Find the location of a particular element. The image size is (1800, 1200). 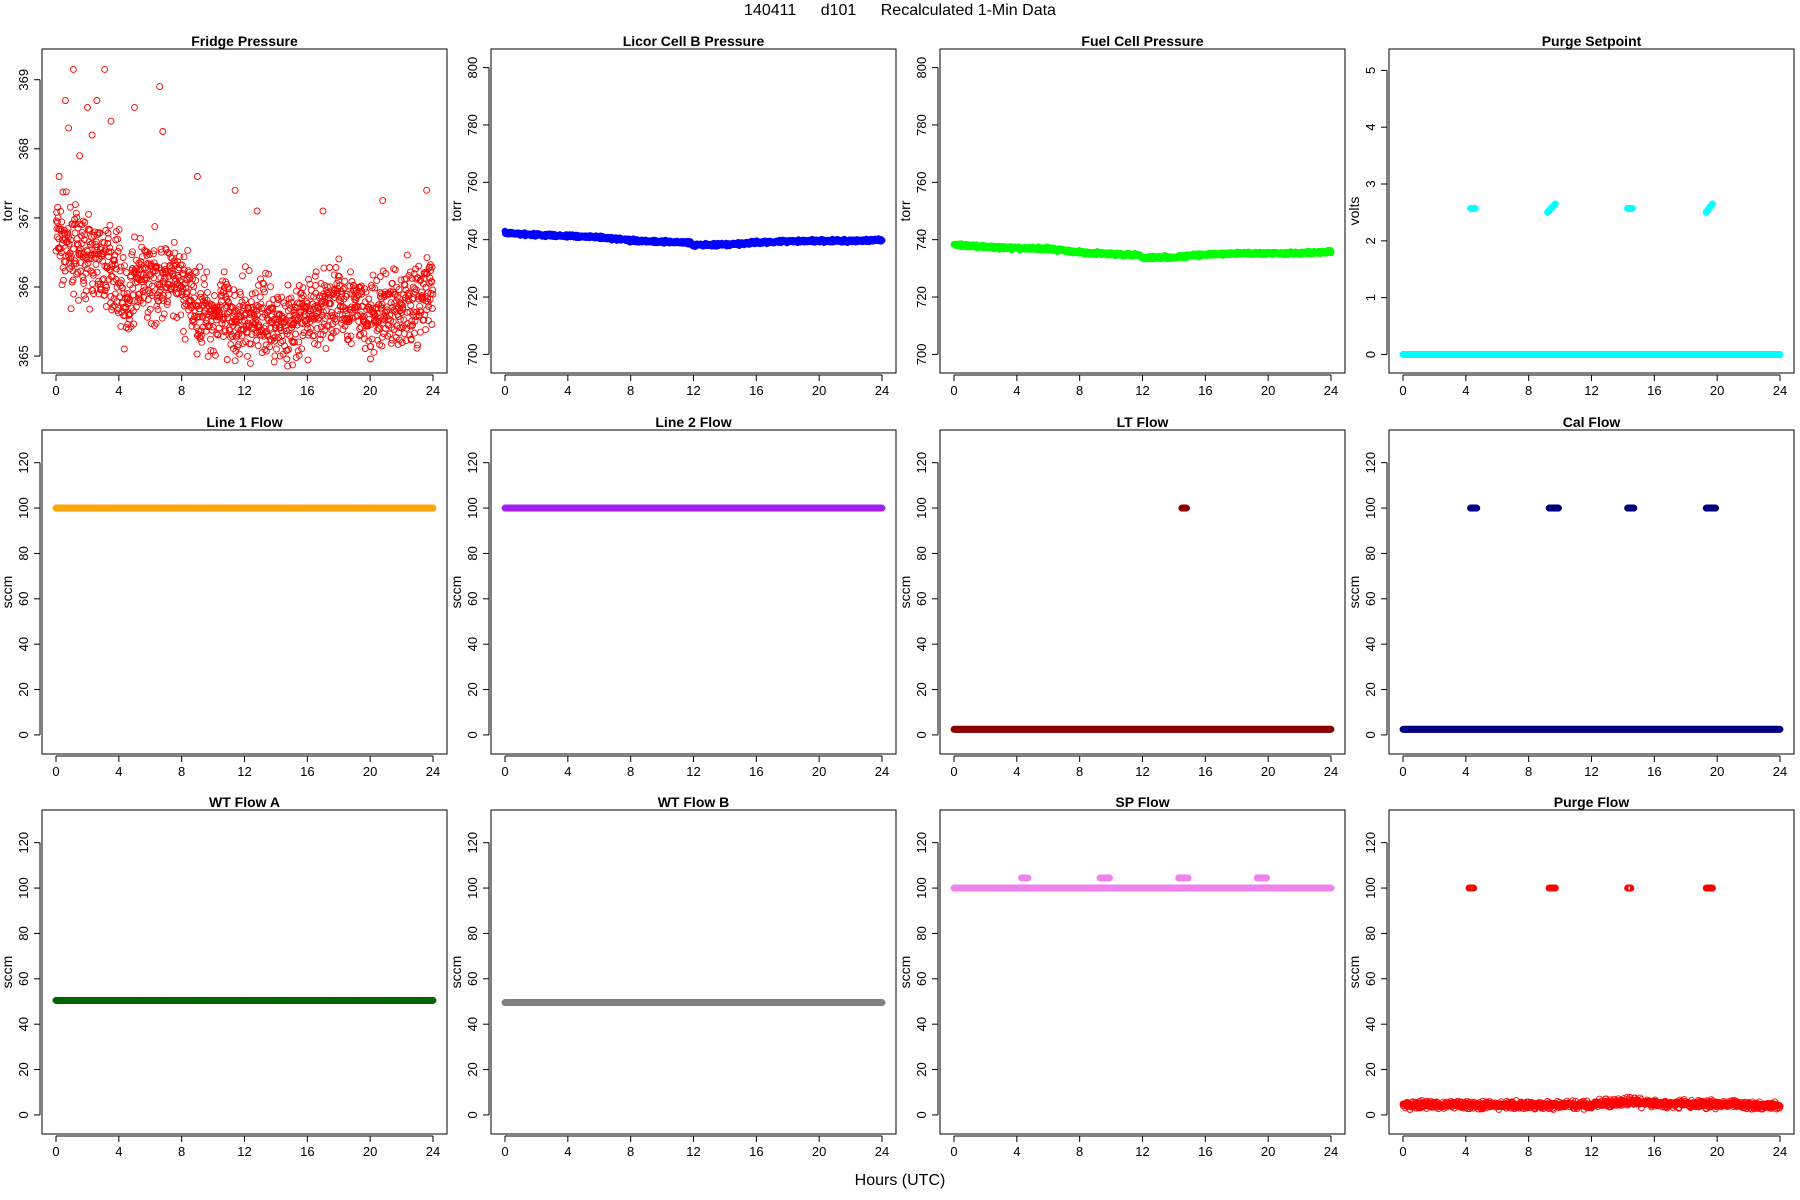

y-axis-label: torr is located at coordinates (7, 210).